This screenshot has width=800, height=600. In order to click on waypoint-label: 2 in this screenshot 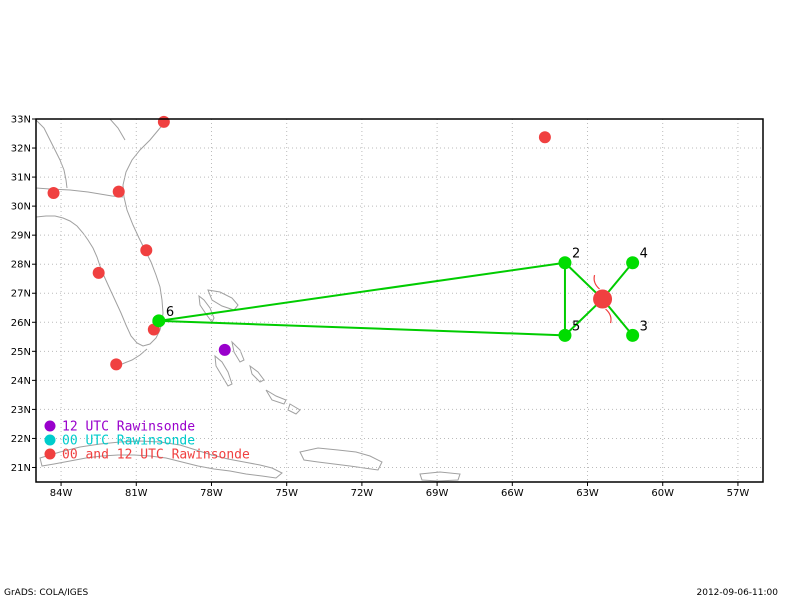, I will do `click(576, 254)`.